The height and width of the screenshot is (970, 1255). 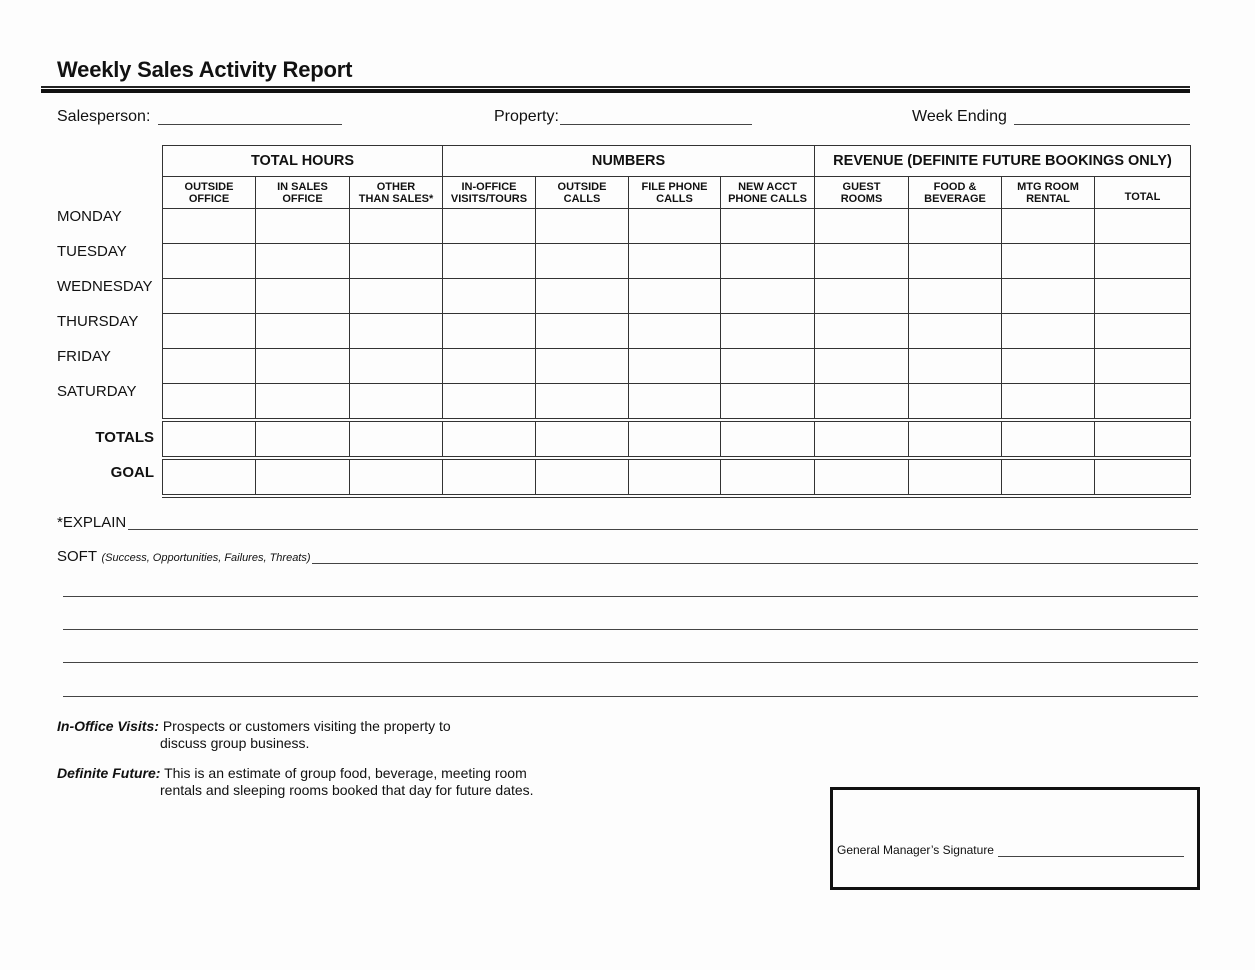 I want to click on week-ending-field, so click(x=1102, y=124).